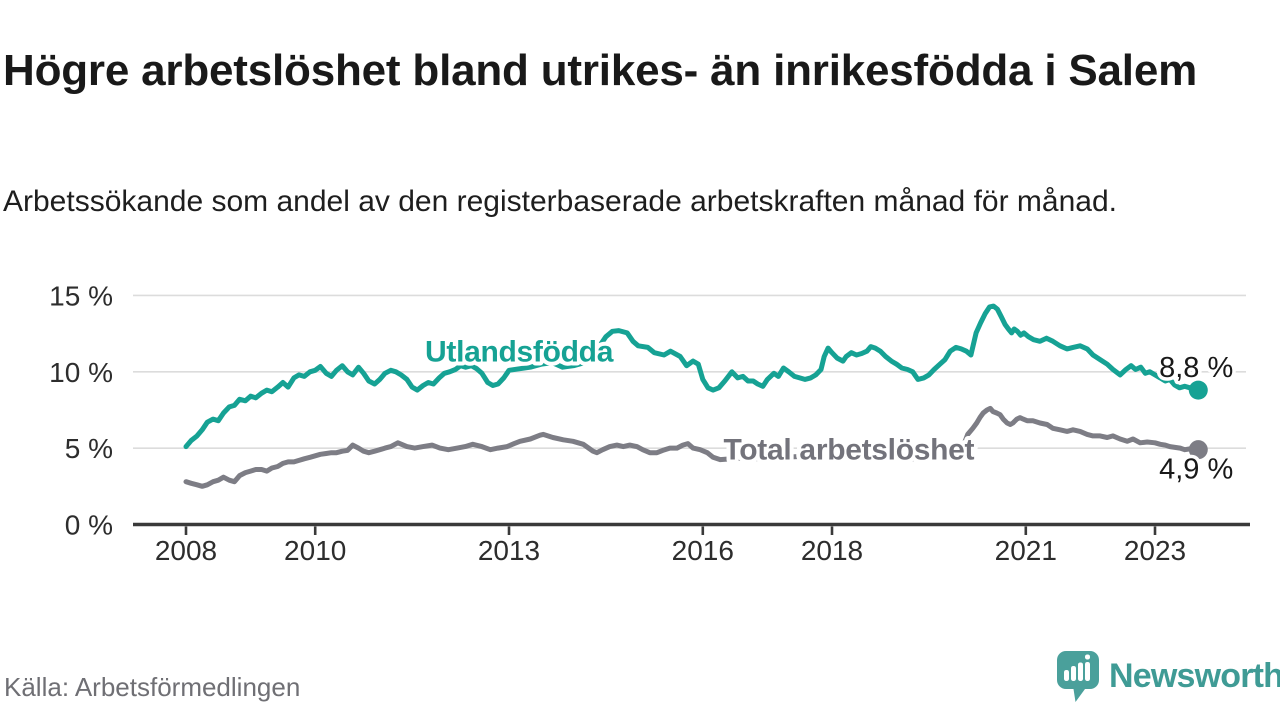 The image size is (1280, 720). I want to click on series-label-total: Total arbetslöshet, so click(848, 450).